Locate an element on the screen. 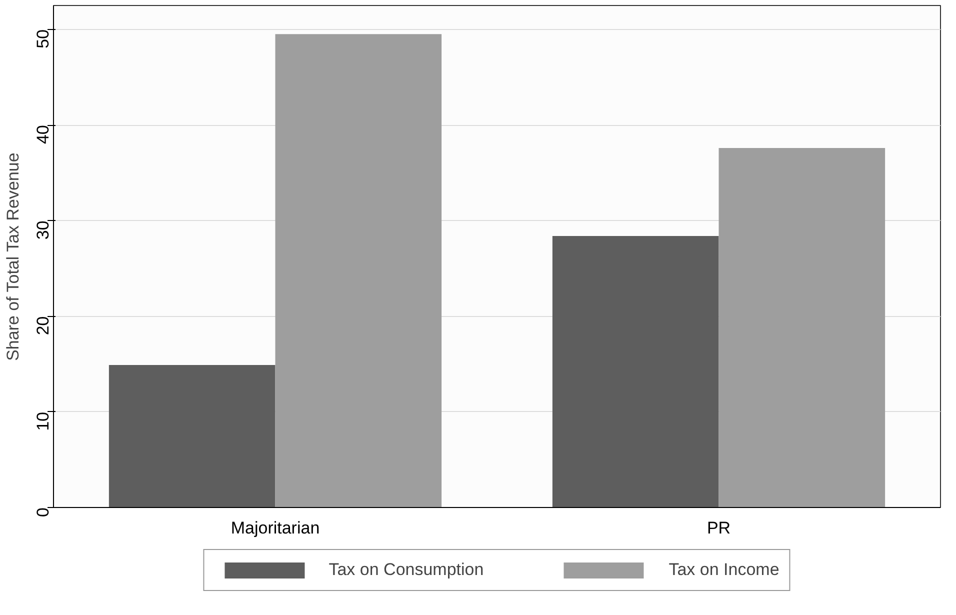 Image resolution: width=956 pixels, height=615 pixels. y-tick-label: 0 is located at coordinates (43, 512).